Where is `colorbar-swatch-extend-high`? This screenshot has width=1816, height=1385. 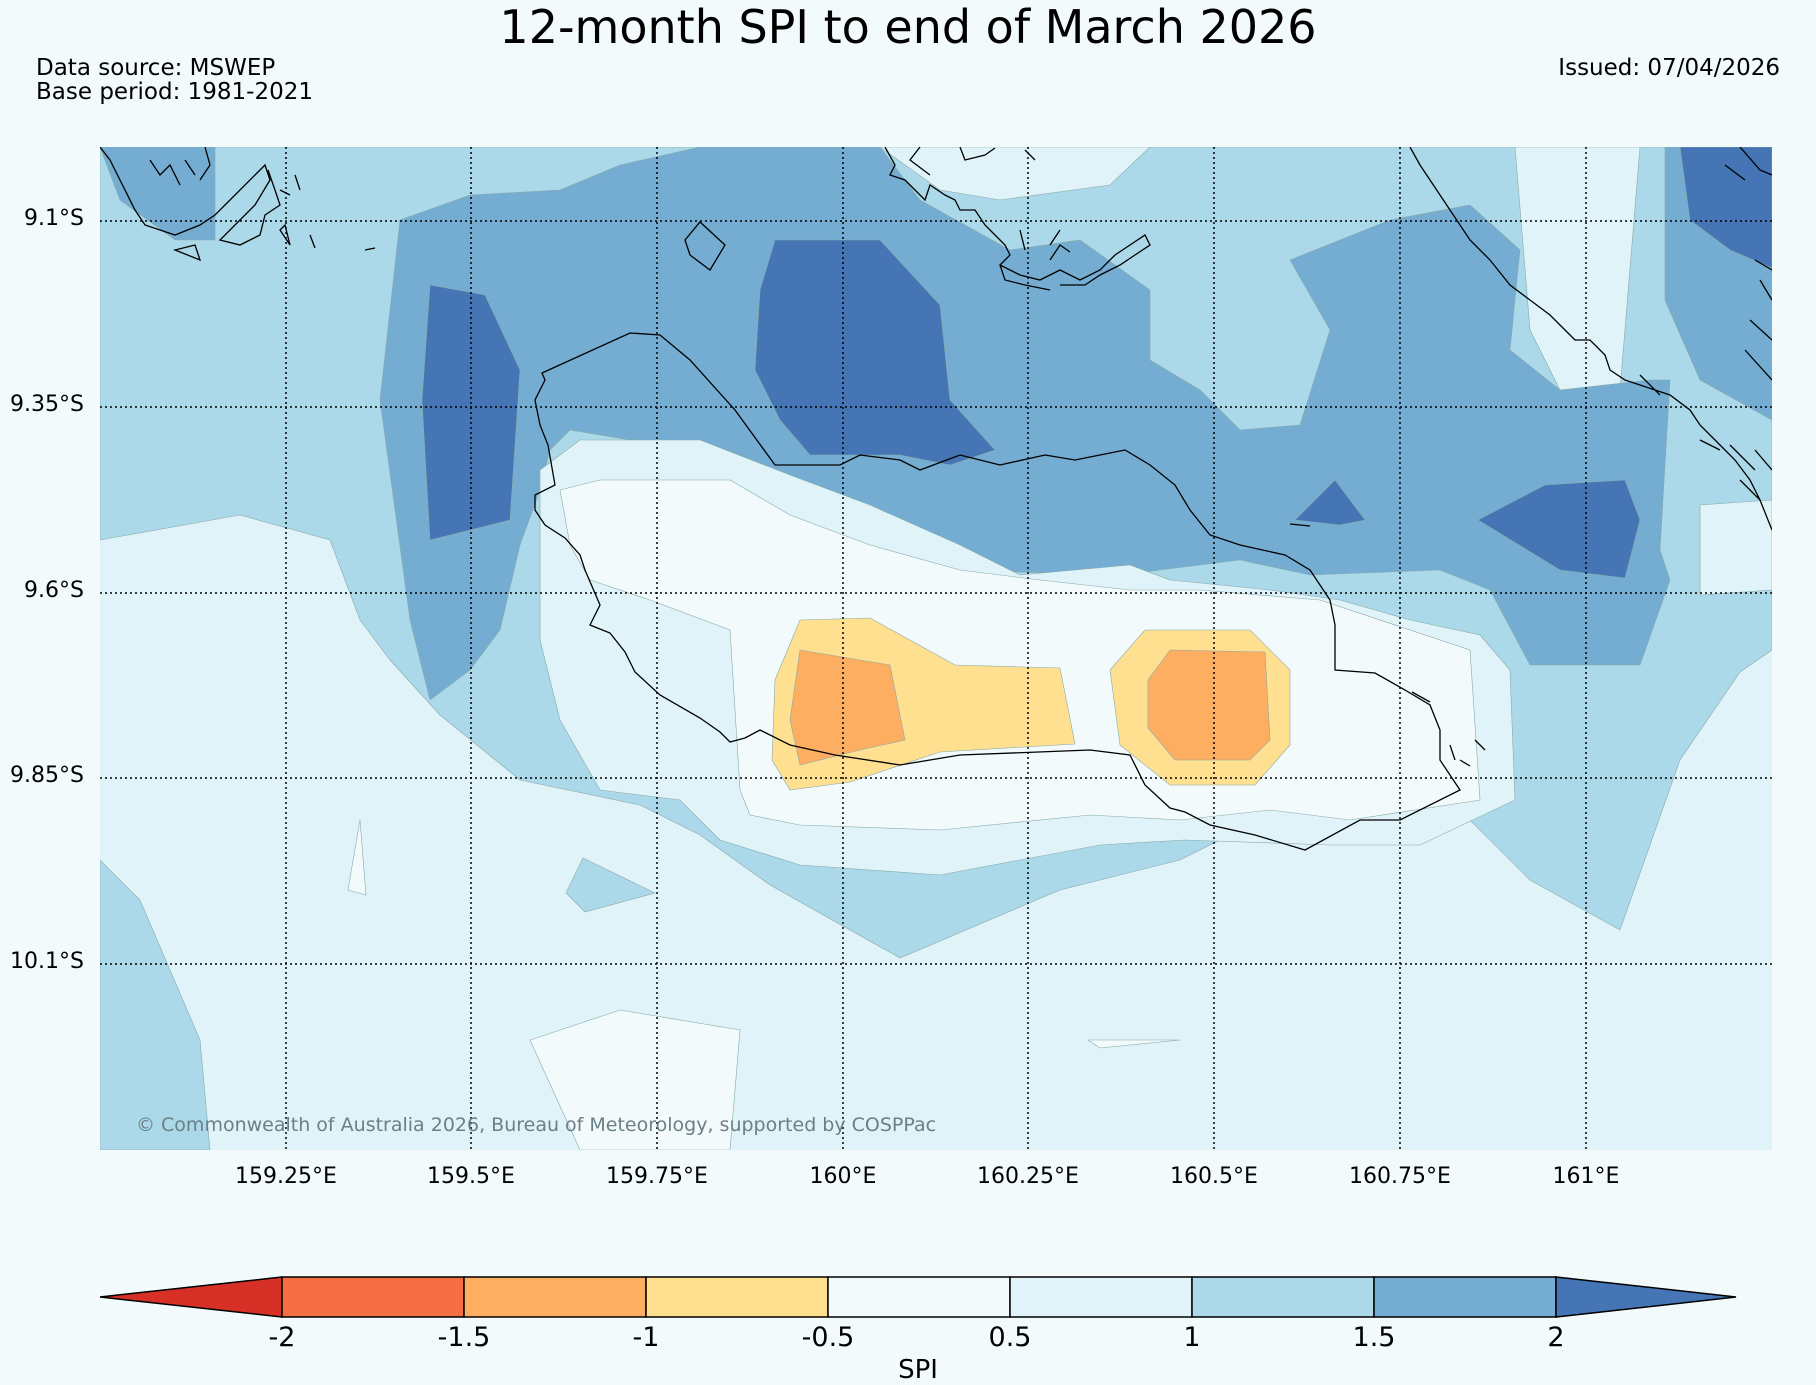 colorbar-swatch-extend-high is located at coordinates (1646, 1297).